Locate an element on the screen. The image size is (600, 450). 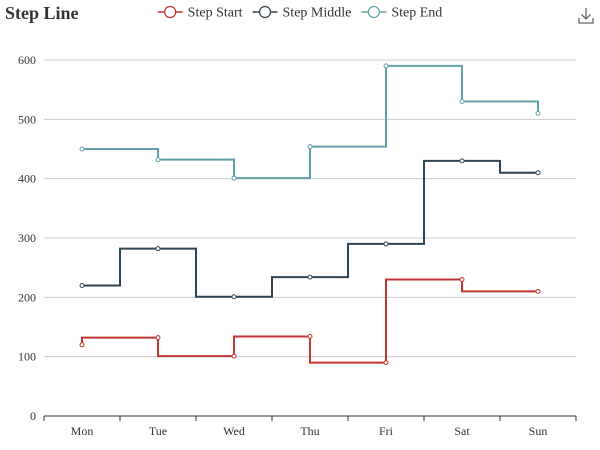
x-axis: Mon Tue Wed Thu Fri Sat Sun is located at coordinates (310, 426).